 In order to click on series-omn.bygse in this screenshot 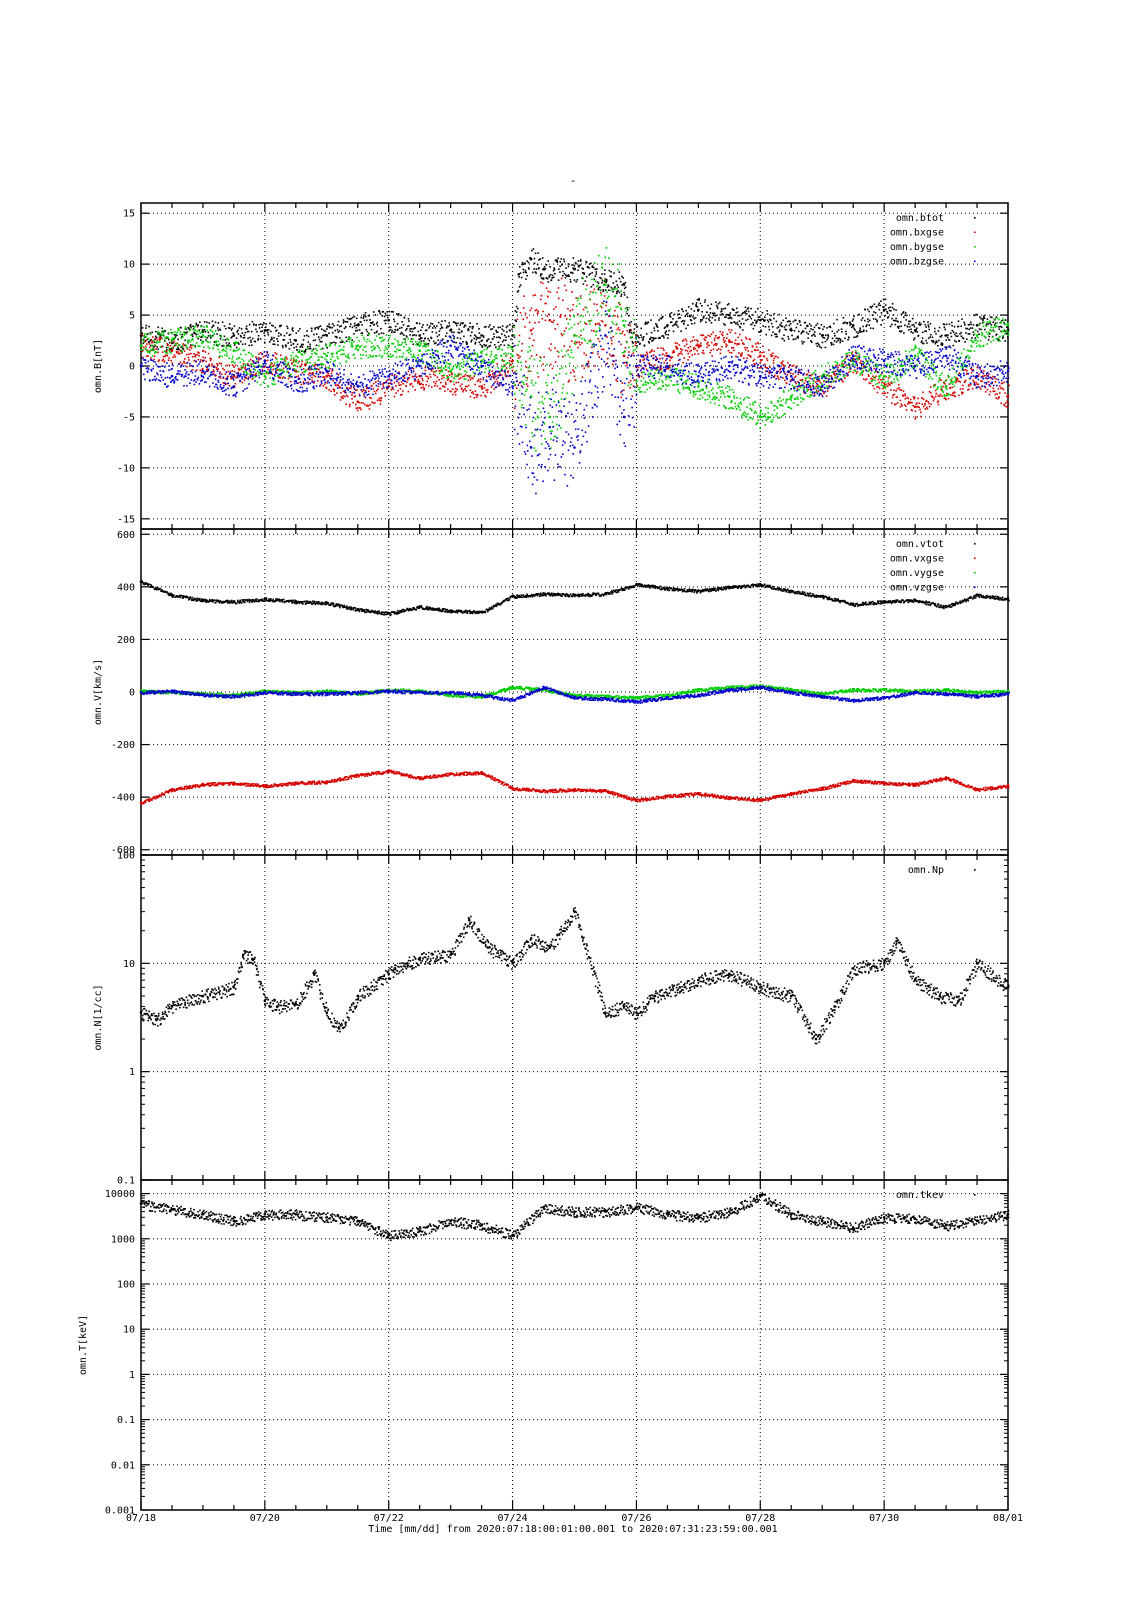, I will do `click(574, 349)`.